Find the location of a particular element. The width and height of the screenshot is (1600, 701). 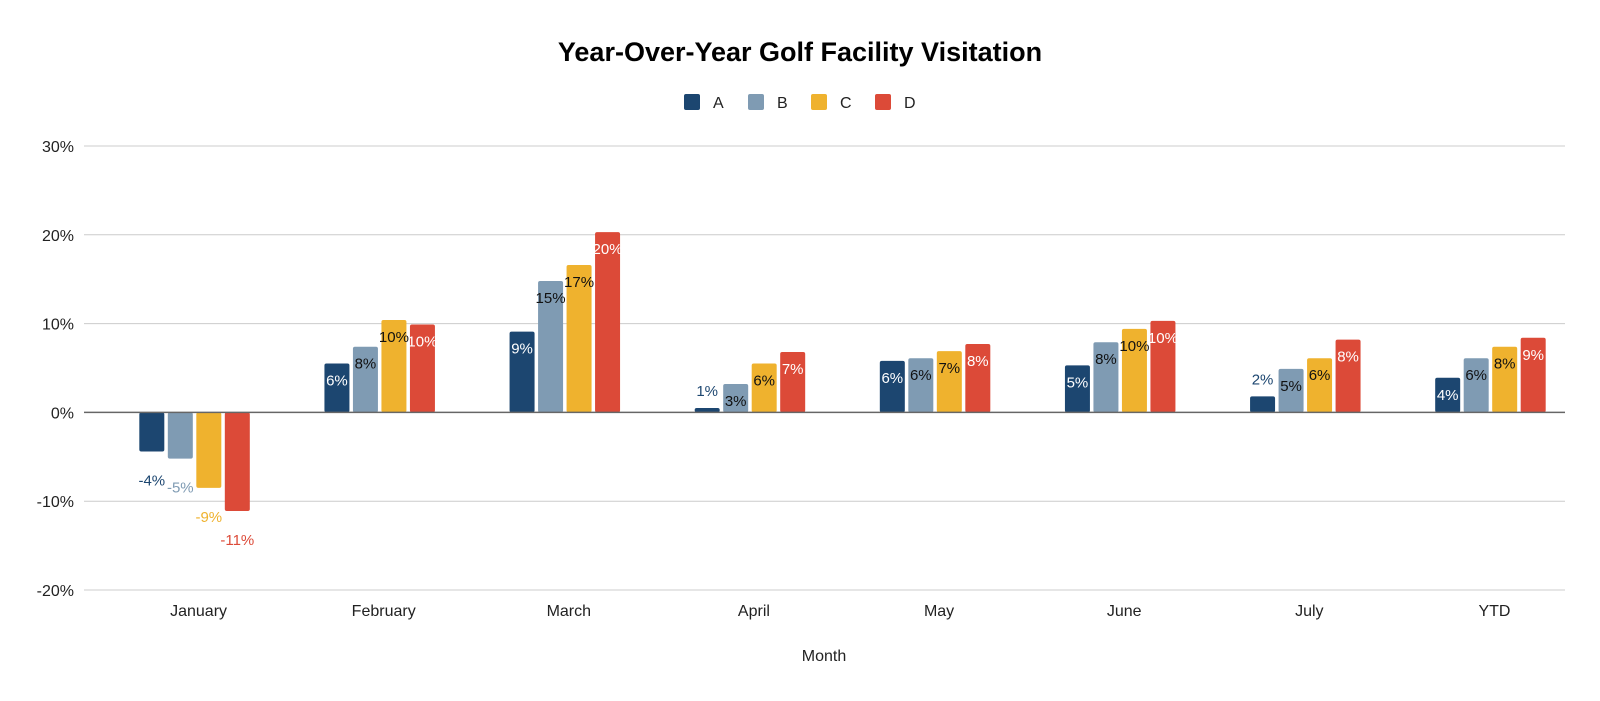

legend: A B C D is located at coordinates (800, 103).